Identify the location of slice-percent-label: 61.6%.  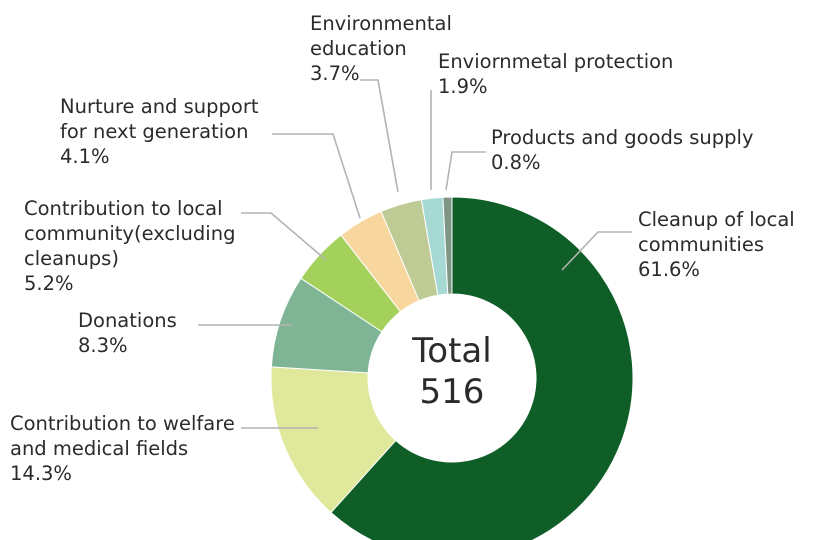
(669, 269).